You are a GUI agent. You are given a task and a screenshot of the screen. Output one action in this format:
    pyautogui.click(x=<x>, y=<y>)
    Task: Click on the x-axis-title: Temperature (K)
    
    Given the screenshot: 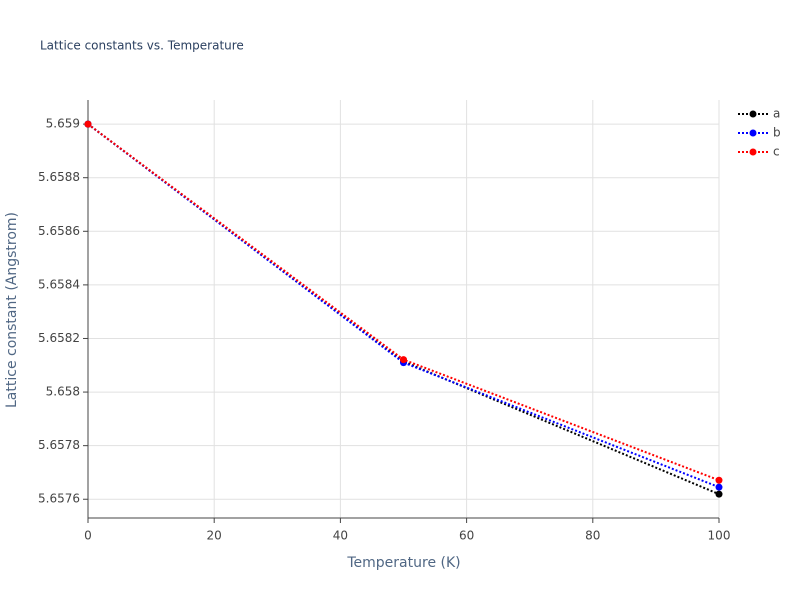 What is the action you would take?
    pyautogui.click(x=403, y=563)
    